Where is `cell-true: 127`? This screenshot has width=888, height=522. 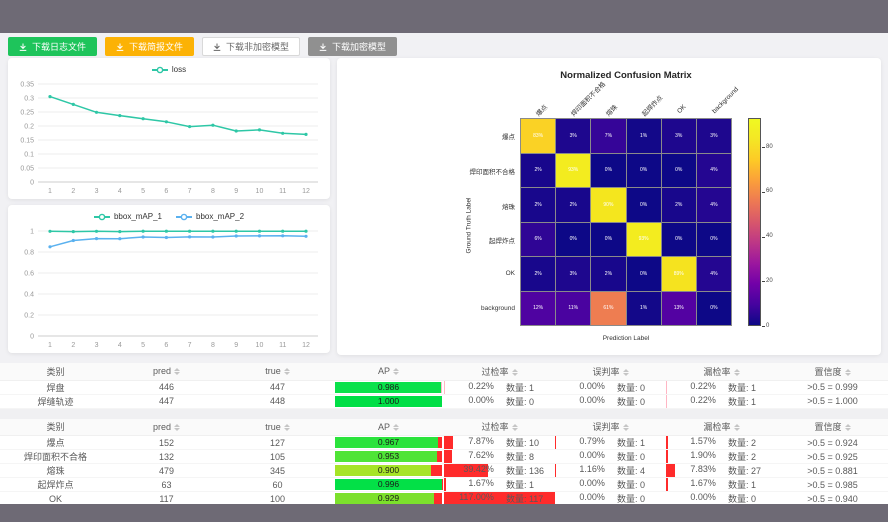 cell-true: 127 is located at coordinates (277, 442).